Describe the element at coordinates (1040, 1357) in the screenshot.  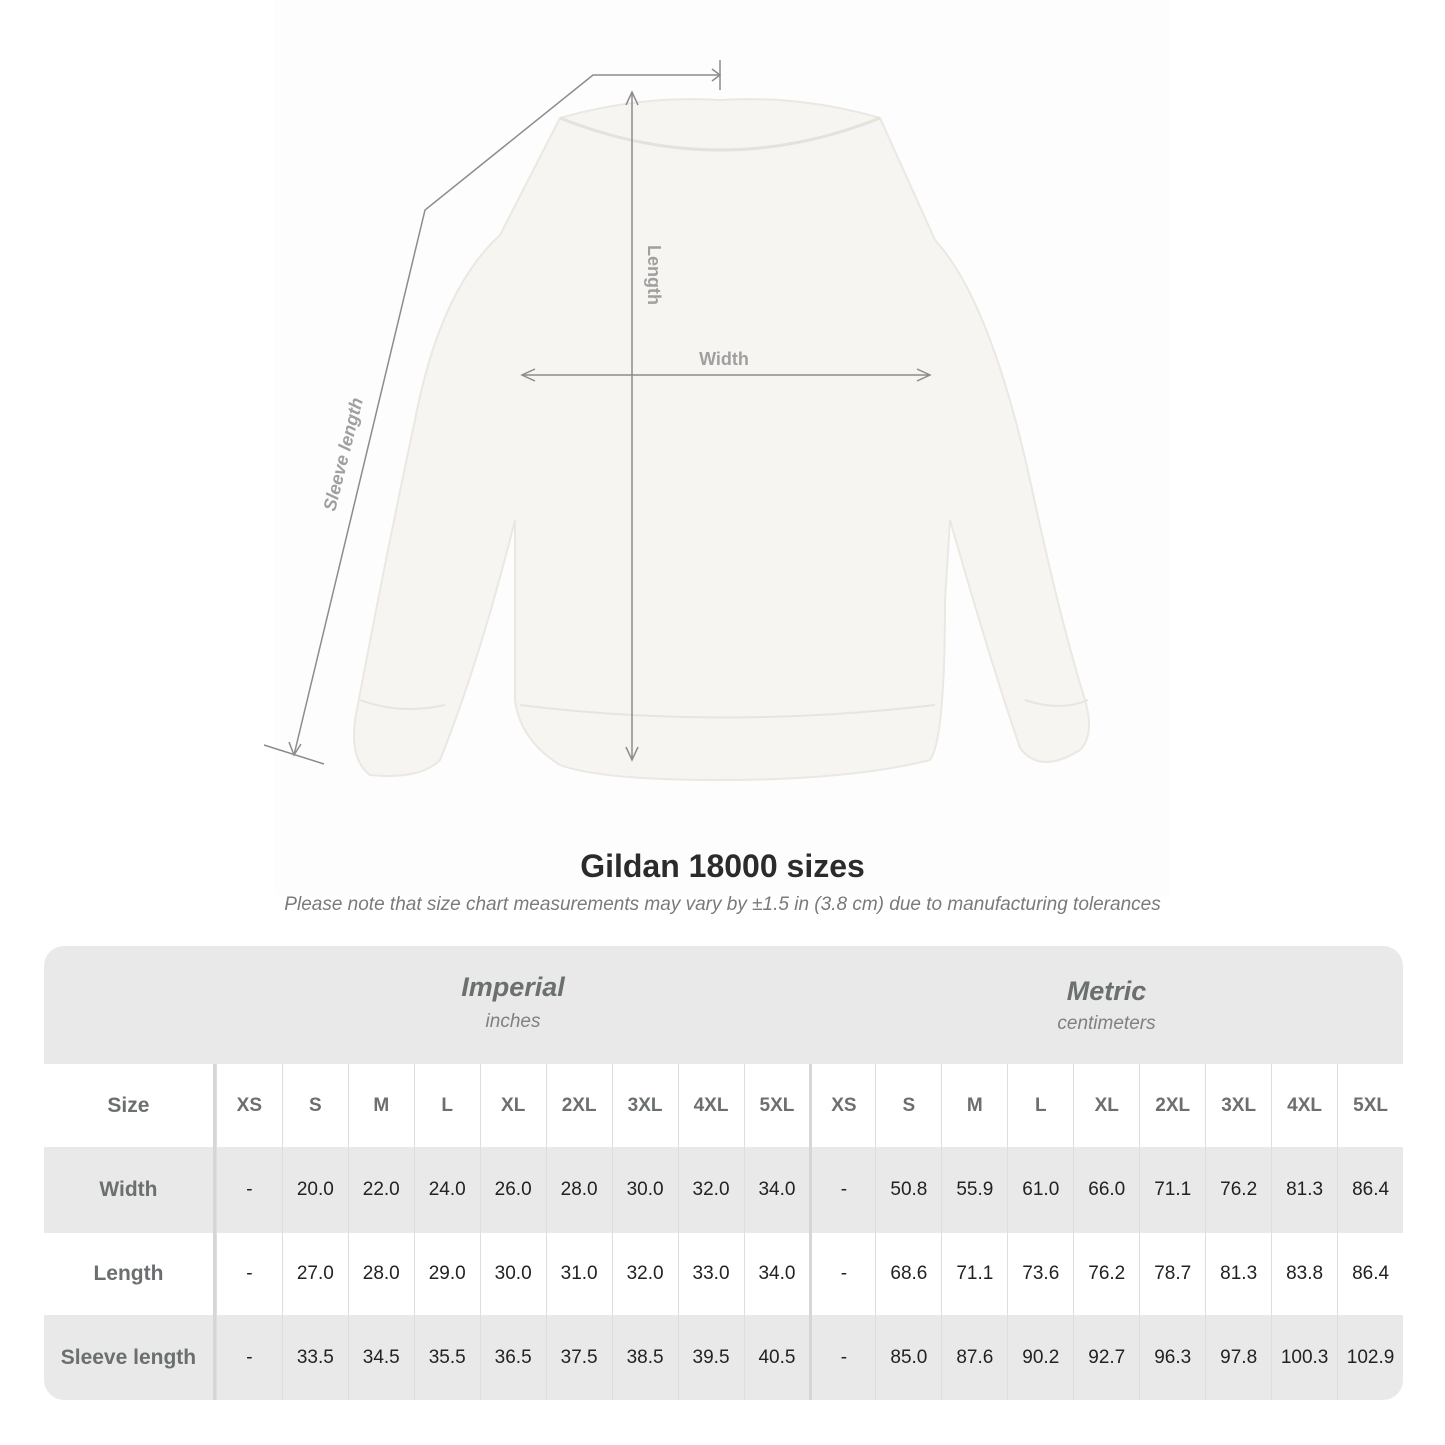
I see `metric-value-cell: 90.2` at that location.